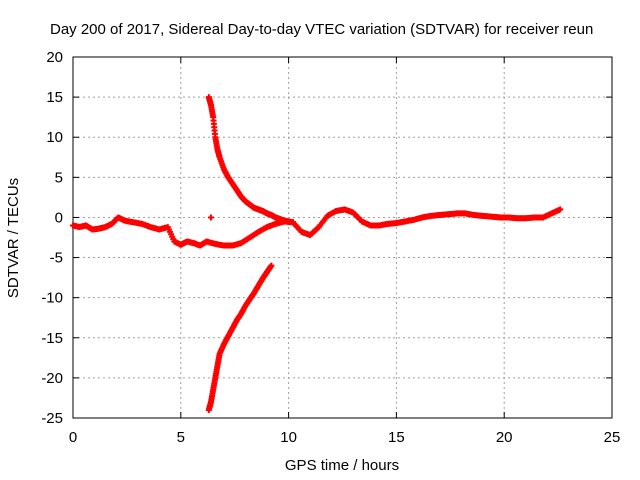  Describe the element at coordinates (54, 57) in the screenshot. I see `y-tick-label: 20` at that location.